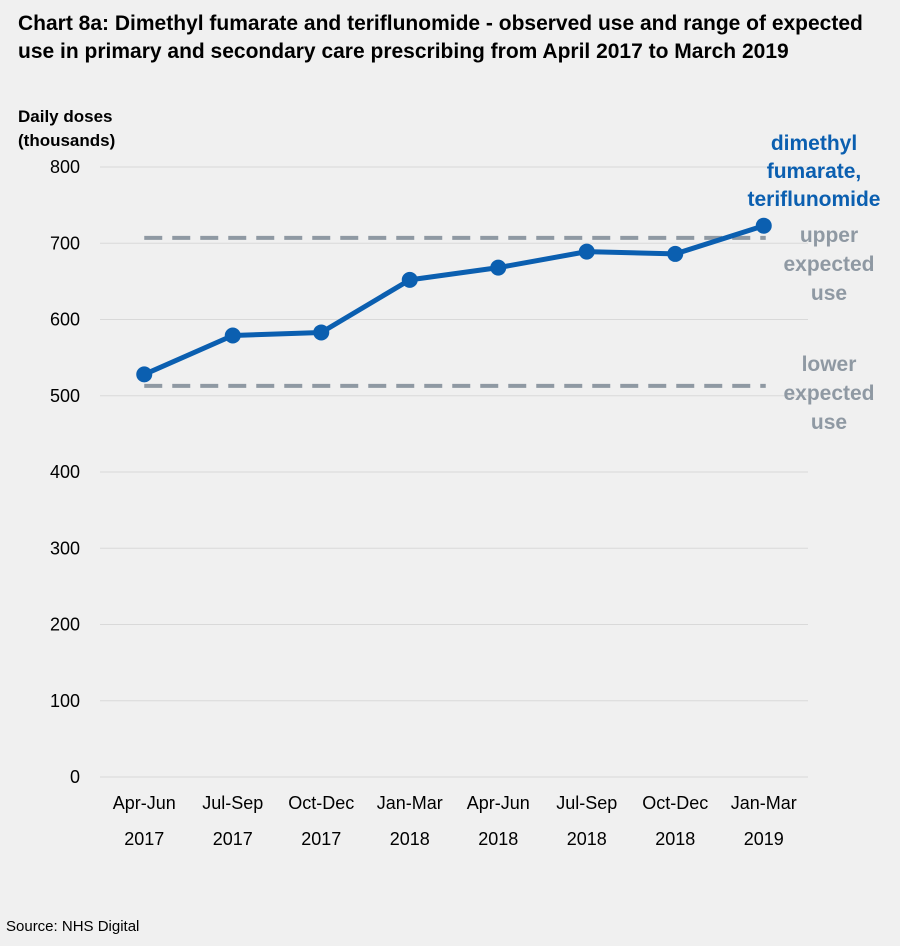  Describe the element at coordinates (73, 926) in the screenshot. I see `source-note: Source: NHS Digital` at that location.